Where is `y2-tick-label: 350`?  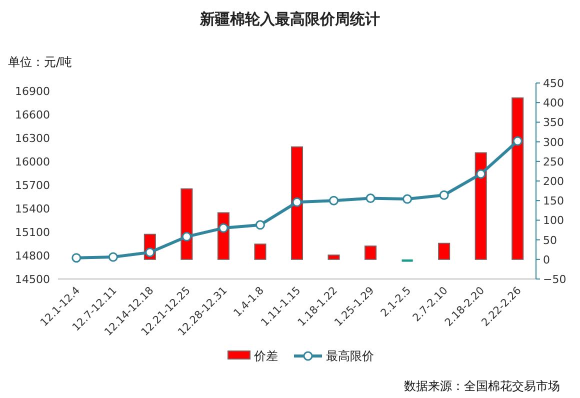 y2-tick-label: 350 is located at coordinates (553, 123).